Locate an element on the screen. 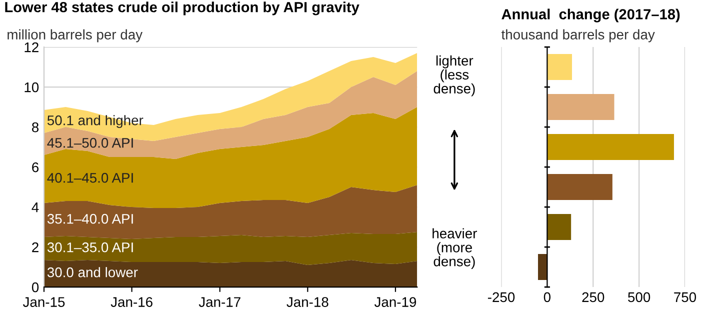 This screenshot has width=704, height=320. series-label: 30.0 and lower is located at coordinates (92, 272).